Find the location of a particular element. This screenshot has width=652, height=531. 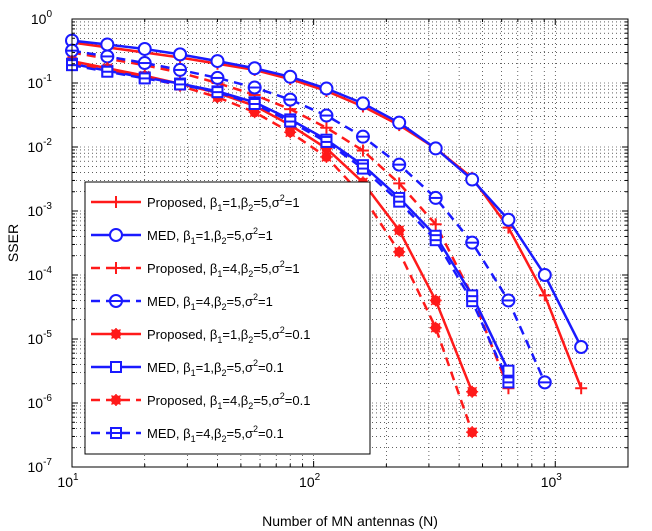

legend-label: Proposed, β1=1,β2=5,σ2=1 is located at coordinates (223, 203).